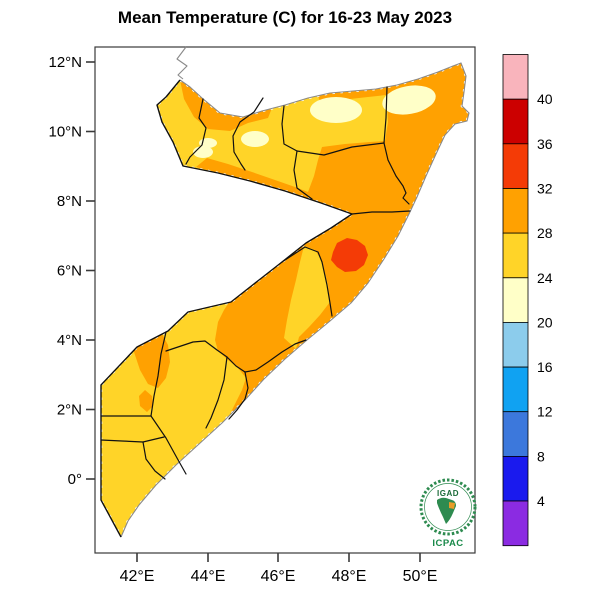  What do you see at coordinates (545, 99) in the screenshot?
I see `colorbar-label: 40` at bounding box center [545, 99].